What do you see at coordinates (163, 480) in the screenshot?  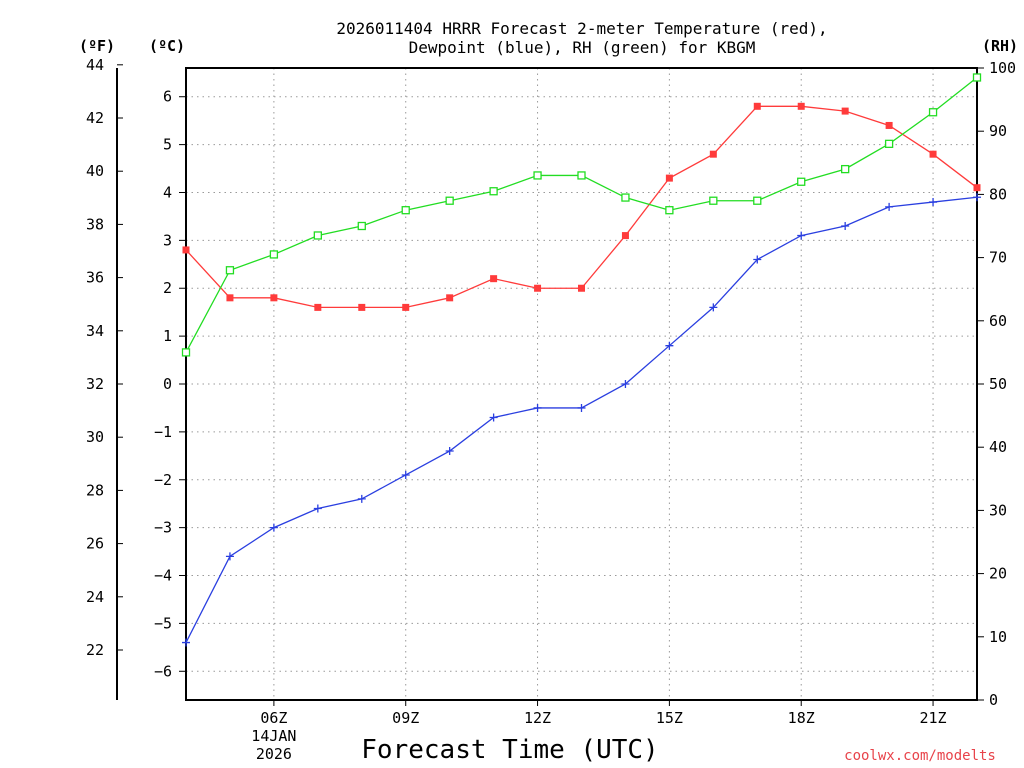 I see `celsius-tick-label: −2` at bounding box center [163, 480].